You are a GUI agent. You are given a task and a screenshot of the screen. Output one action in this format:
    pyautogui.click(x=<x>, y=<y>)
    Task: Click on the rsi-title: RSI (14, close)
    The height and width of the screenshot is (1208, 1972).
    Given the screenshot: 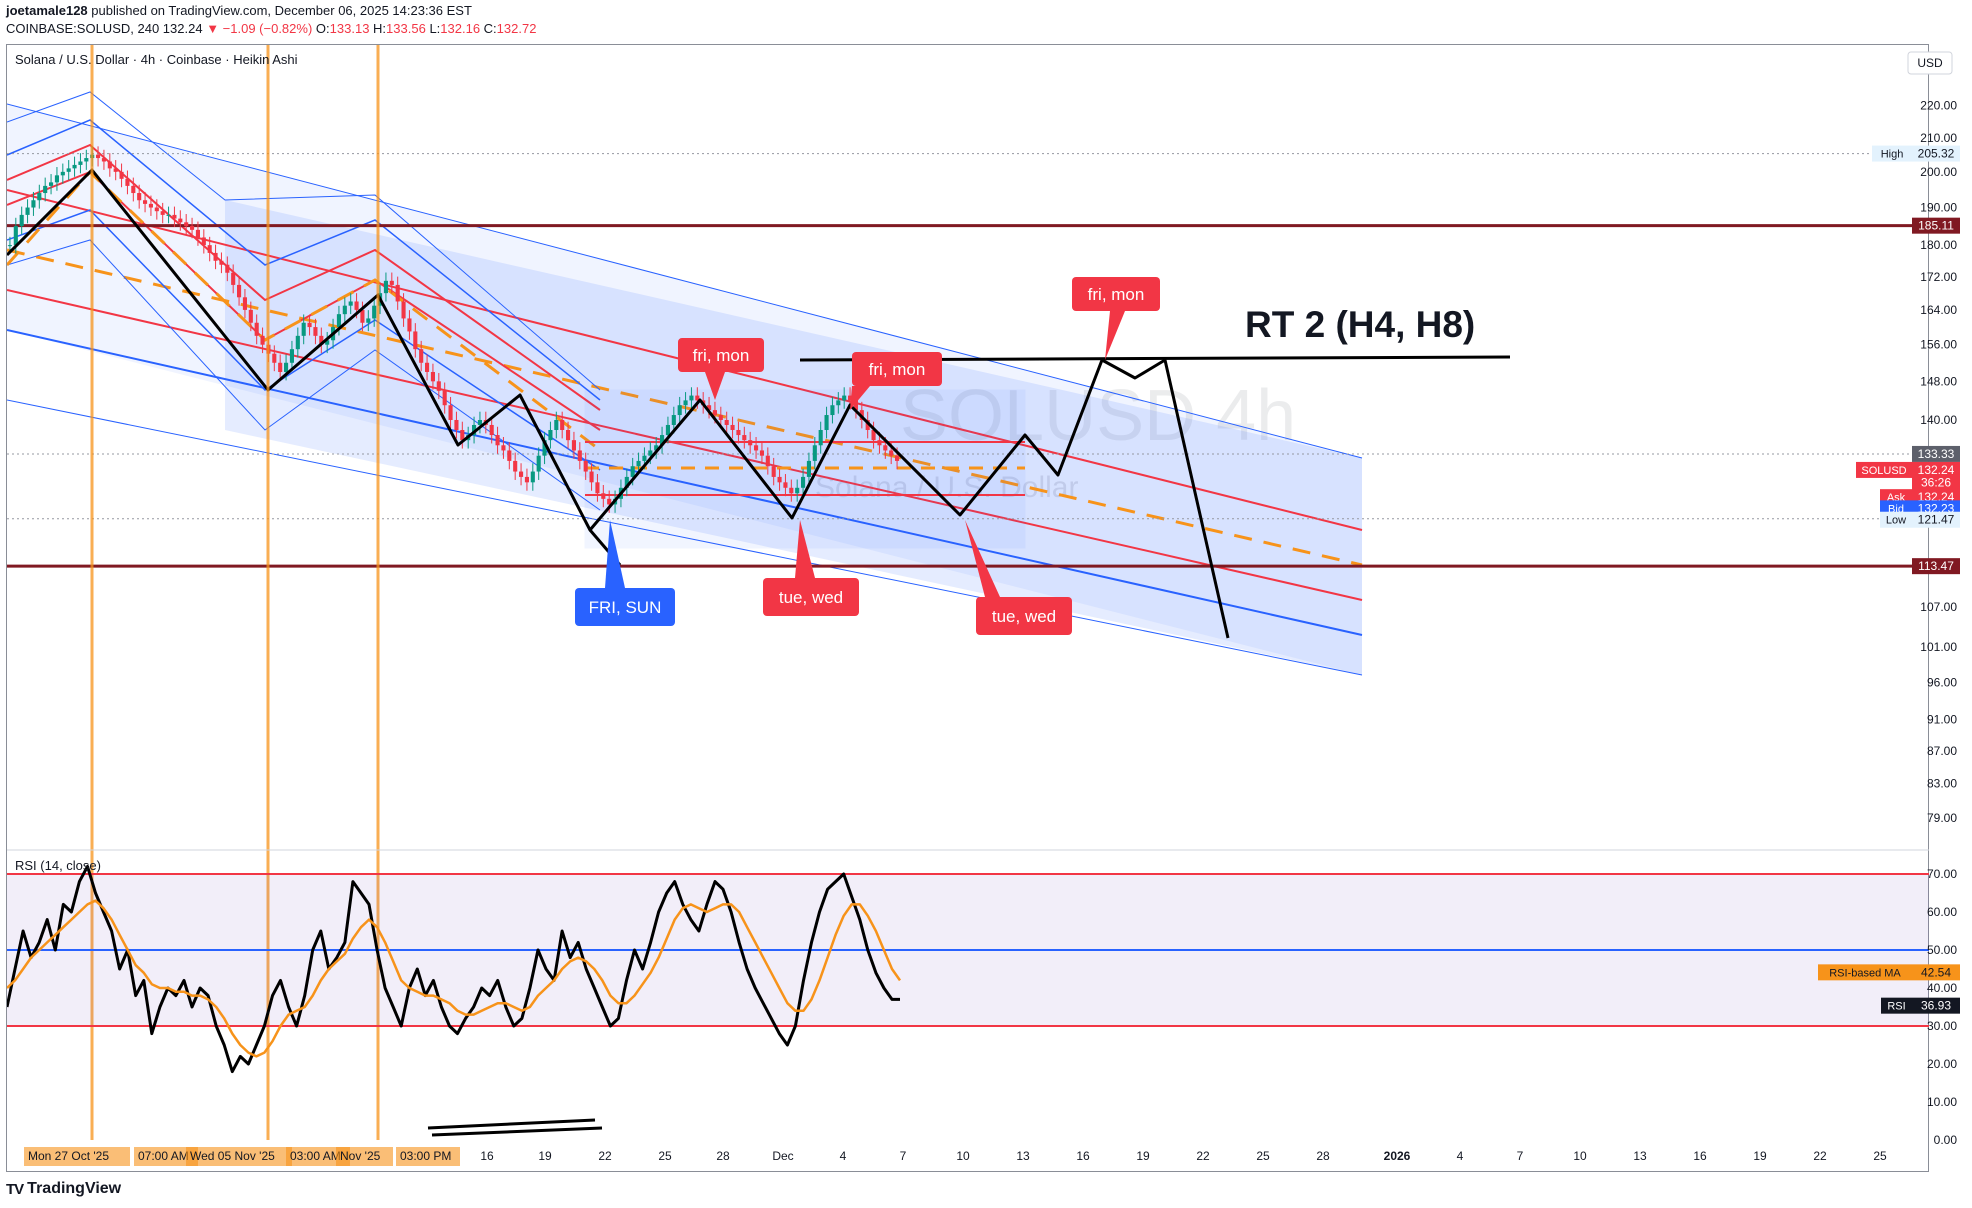 What is the action you would take?
    pyautogui.click(x=58, y=865)
    